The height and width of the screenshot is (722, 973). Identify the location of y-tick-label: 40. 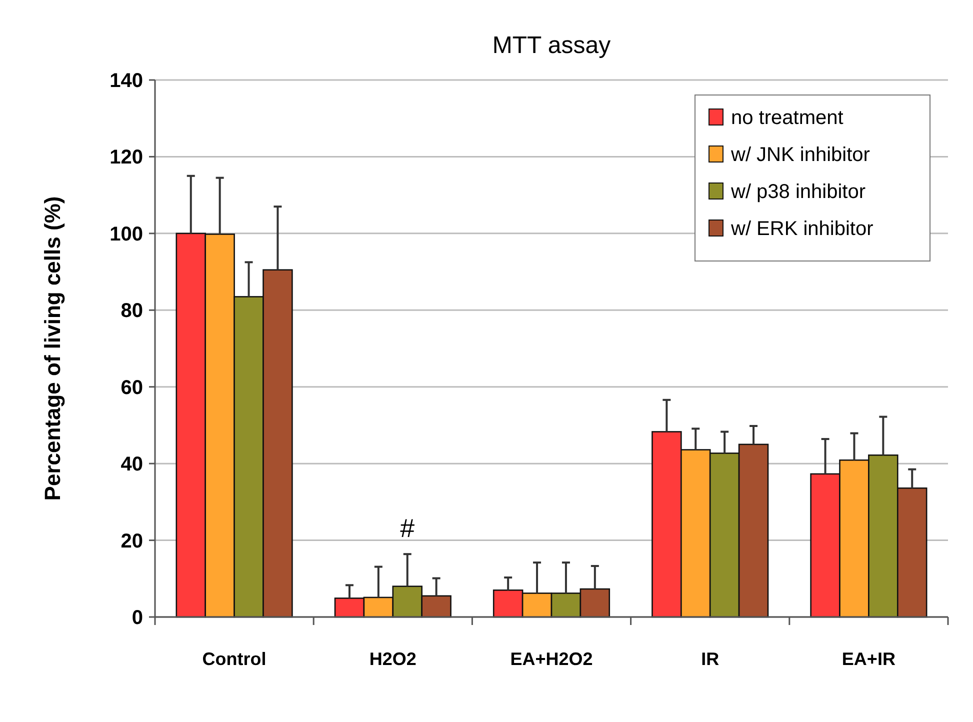
(131, 465).